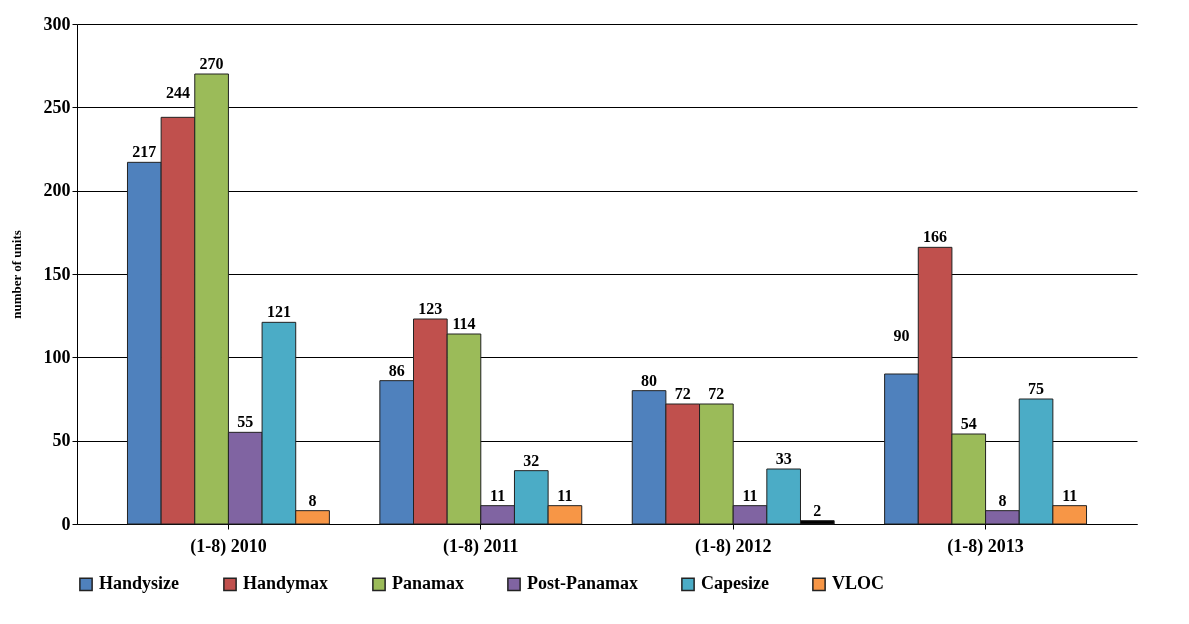 Image resolution: width=1189 pixels, height=624 pixels. Describe the element at coordinates (57, 190) in the screenshot. I see `y-tick-label: 200` at that location.